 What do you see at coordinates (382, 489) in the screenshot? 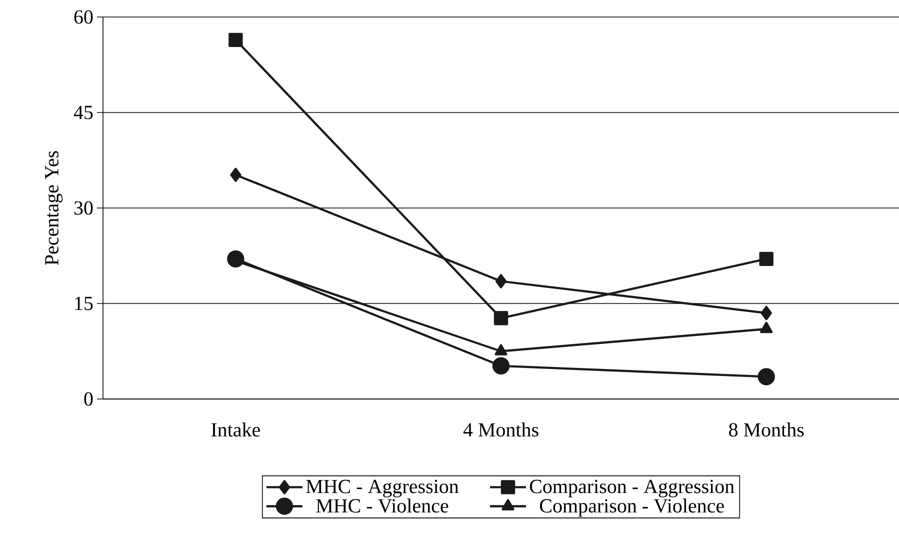
I see `legend-label: MHC - Aggression` at bounding box center [382, 489].